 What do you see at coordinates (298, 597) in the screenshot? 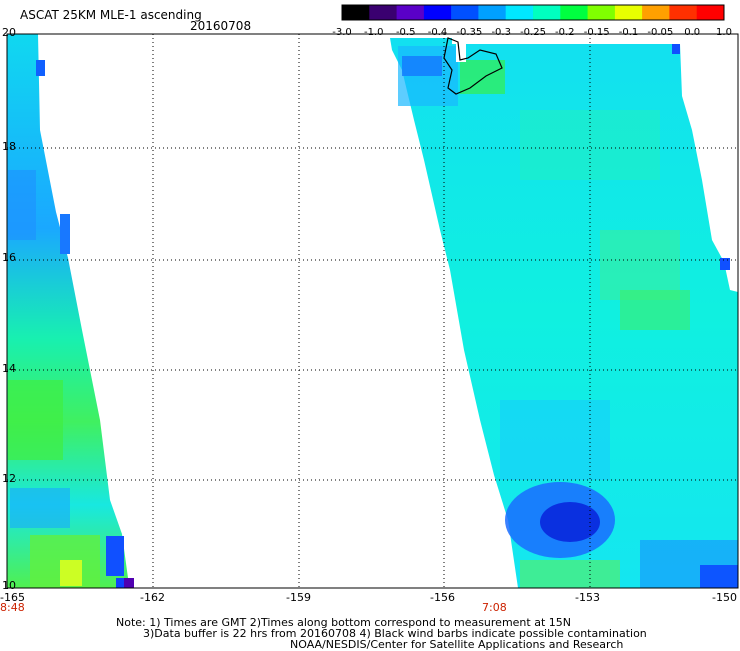
I see `lon-label-159: -159` at bounding box center [298, 597].